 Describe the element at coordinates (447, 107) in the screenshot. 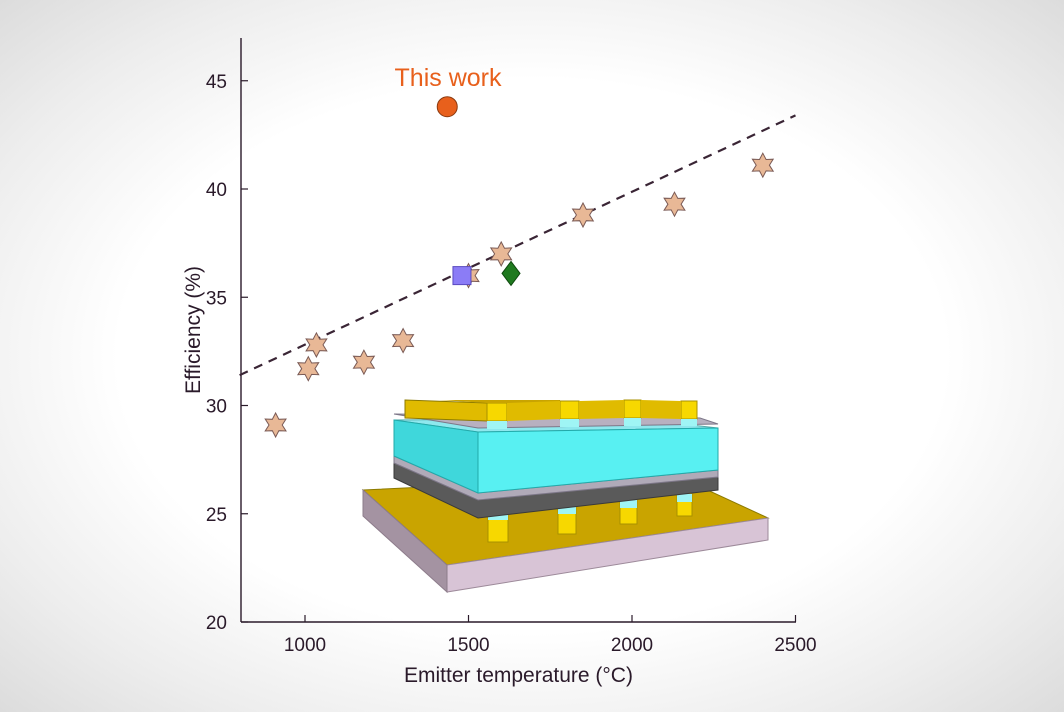

I see `this-work-point` at that location.